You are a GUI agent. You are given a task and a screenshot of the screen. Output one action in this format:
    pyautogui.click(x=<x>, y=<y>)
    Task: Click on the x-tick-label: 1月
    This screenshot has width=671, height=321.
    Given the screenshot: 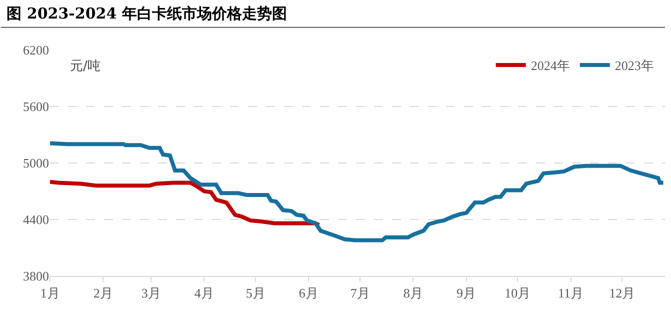 What is the action you would take?
    pyautogui.click(x=50, y=293)
    